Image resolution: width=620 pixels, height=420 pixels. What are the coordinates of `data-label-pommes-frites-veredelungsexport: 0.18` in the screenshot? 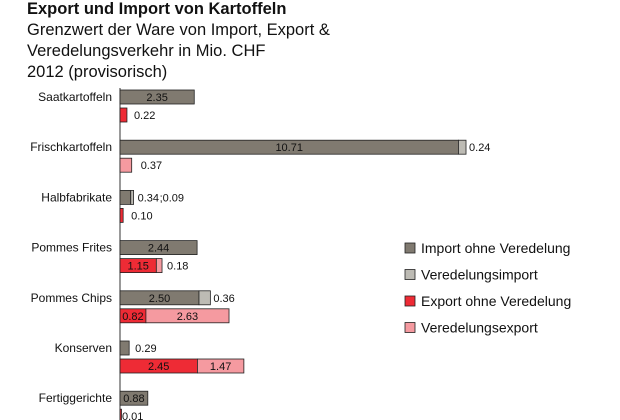 It's located at (177, 267).